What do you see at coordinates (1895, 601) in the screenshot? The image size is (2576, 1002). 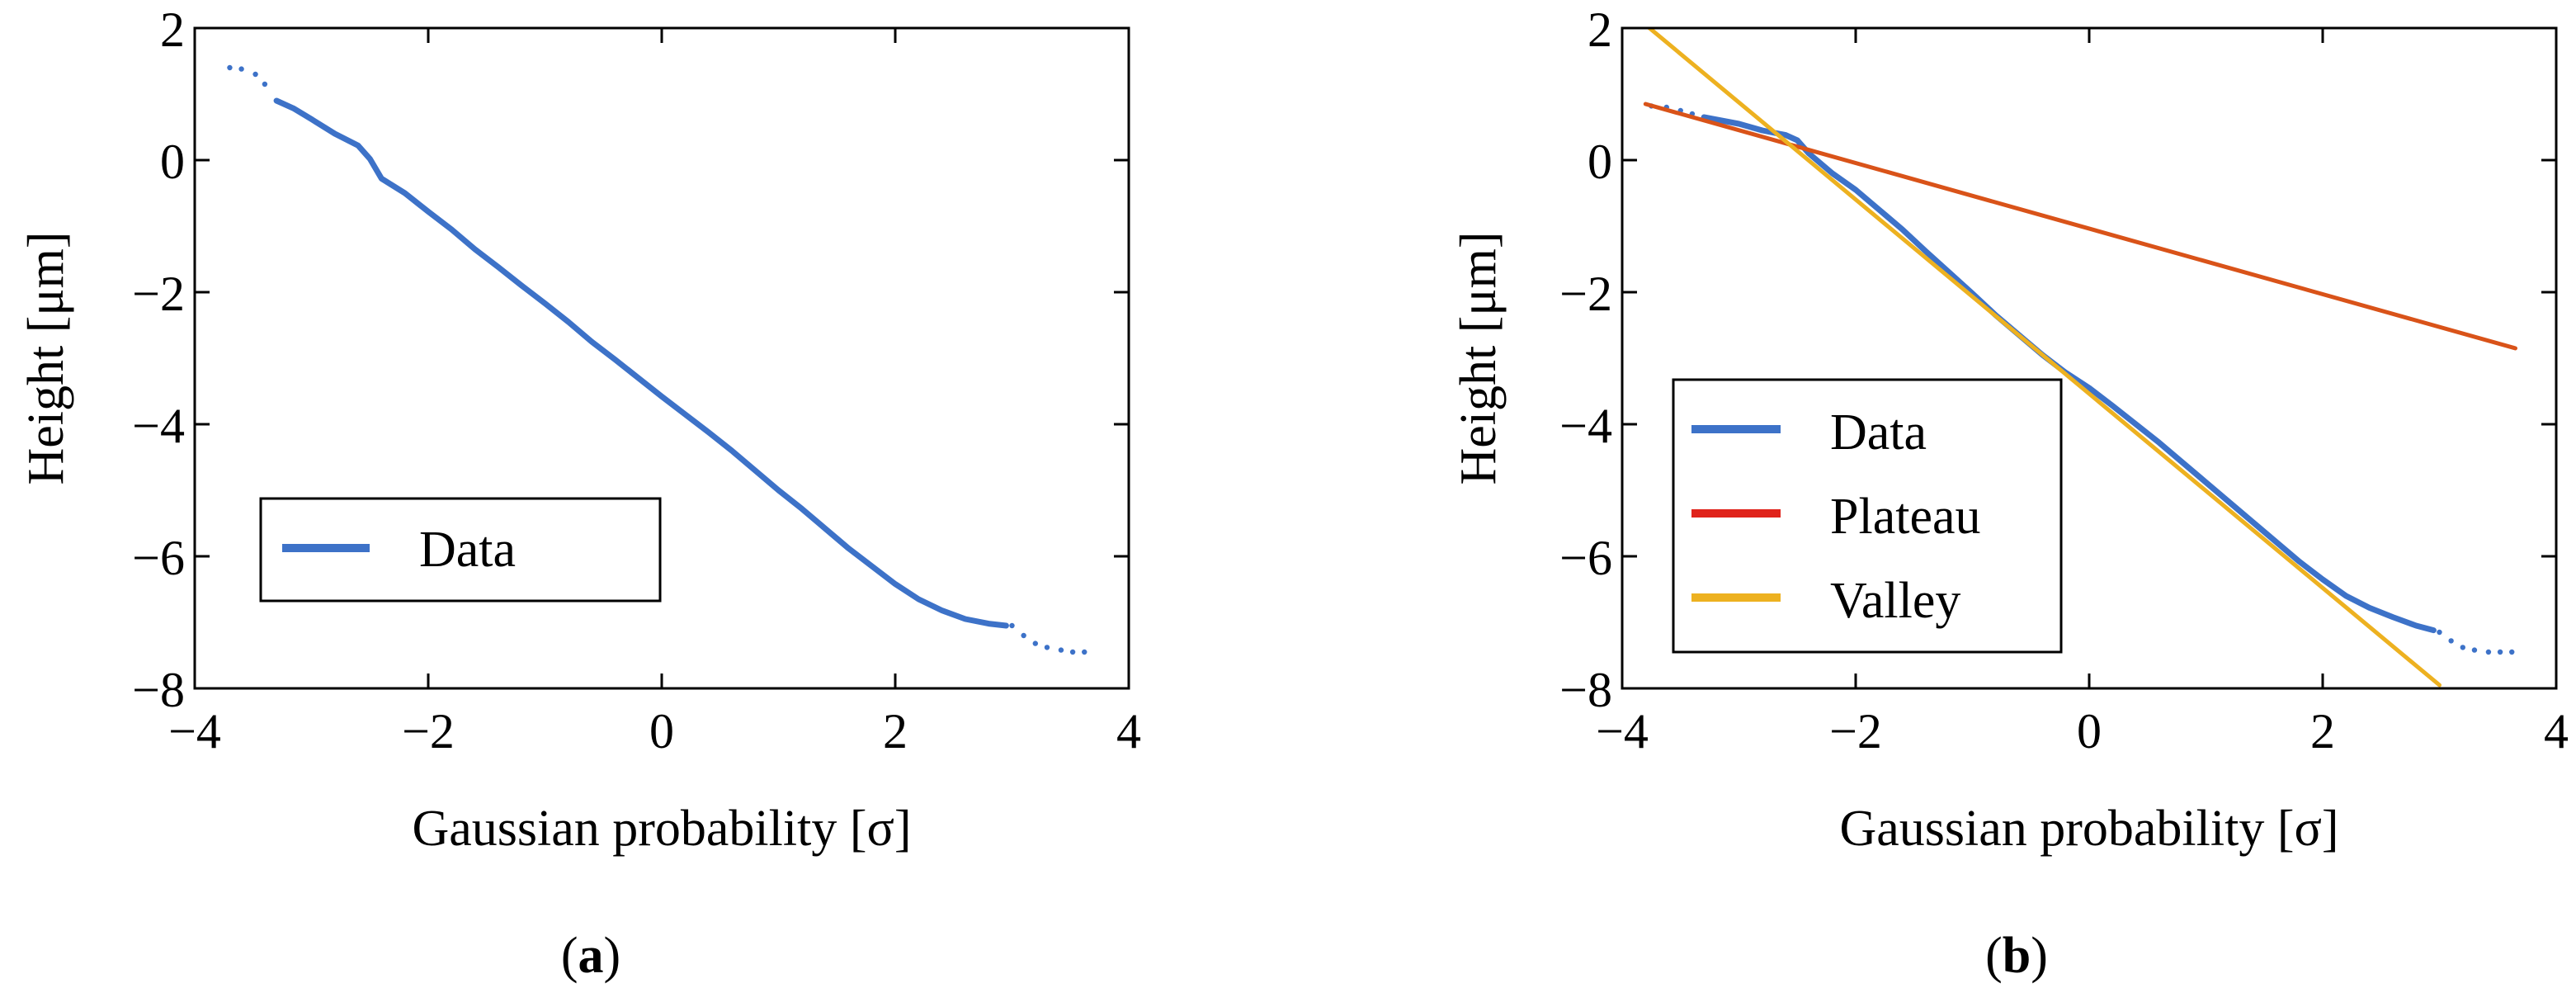 I see `legend-label-valley: Valley` at bounding box center [1895, 601].